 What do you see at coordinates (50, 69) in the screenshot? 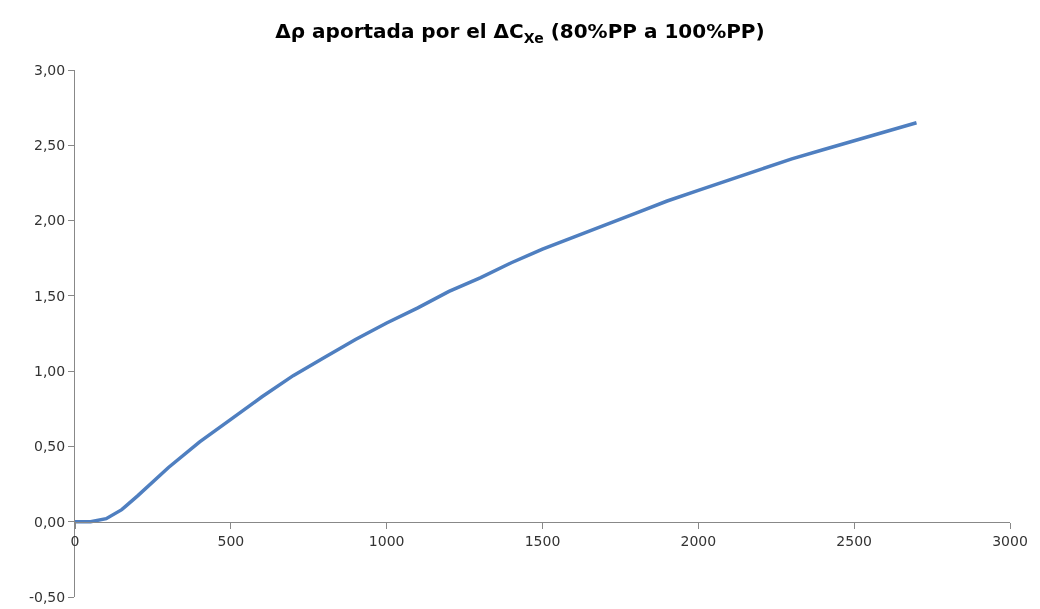
I see `y-tick-label: 3,00` at bounding box center [50, 69].